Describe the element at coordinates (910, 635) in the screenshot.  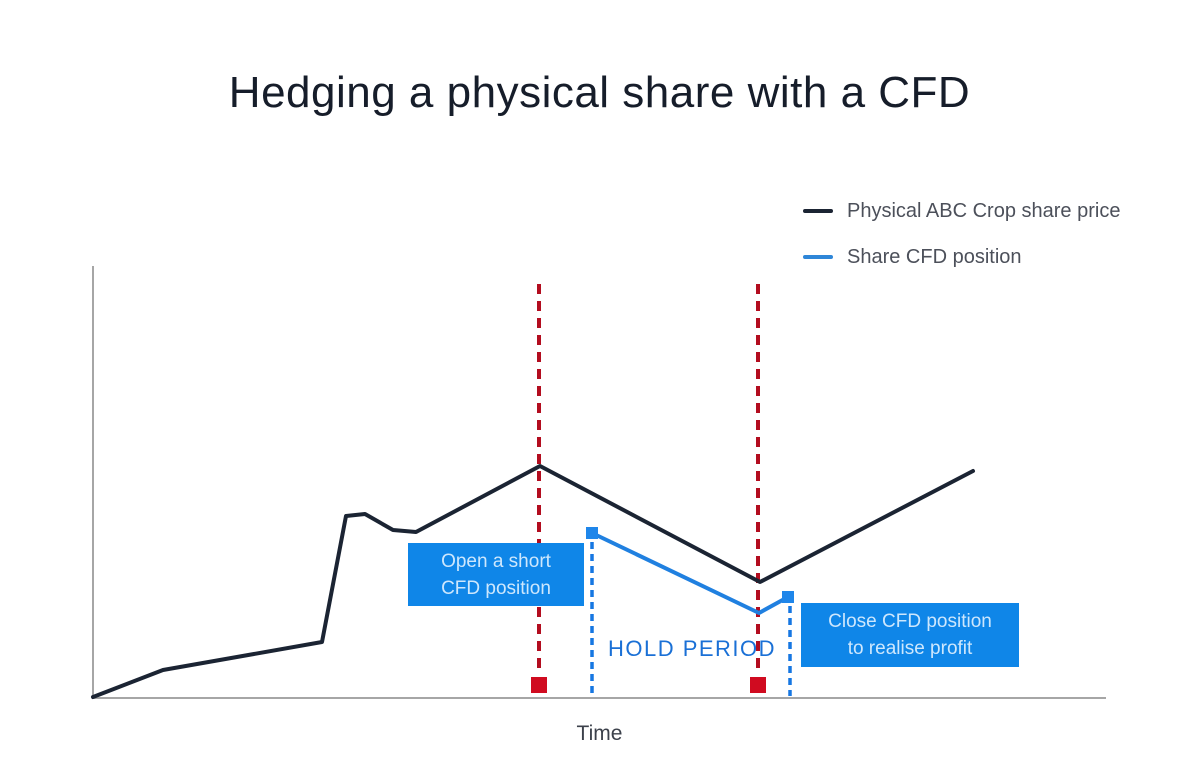
I see `close-cfd-callout: Close CFD position to realise profit` at that location.